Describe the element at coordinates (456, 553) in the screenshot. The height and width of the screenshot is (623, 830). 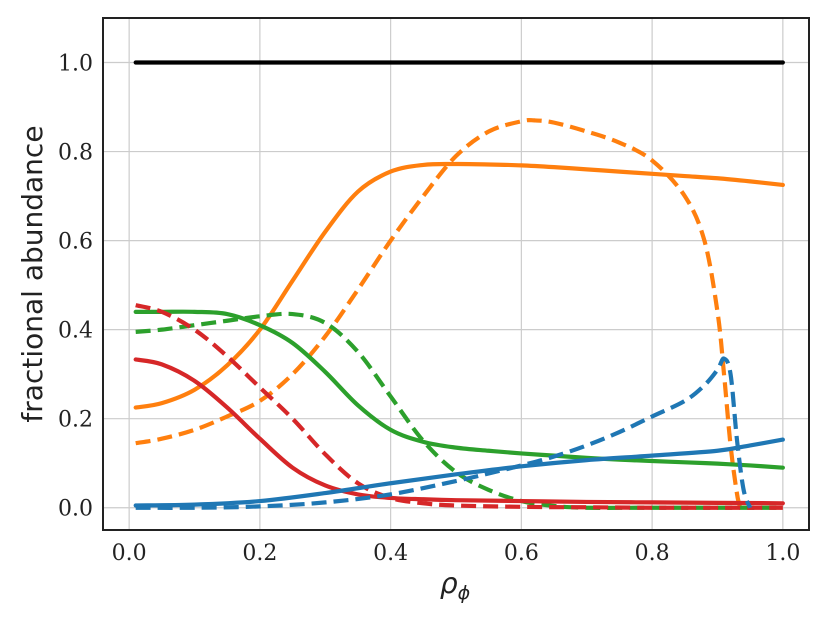
I see `x-tick-labels: 0.0 0.2 0.4 0.6 0.8 1.0` at that location.